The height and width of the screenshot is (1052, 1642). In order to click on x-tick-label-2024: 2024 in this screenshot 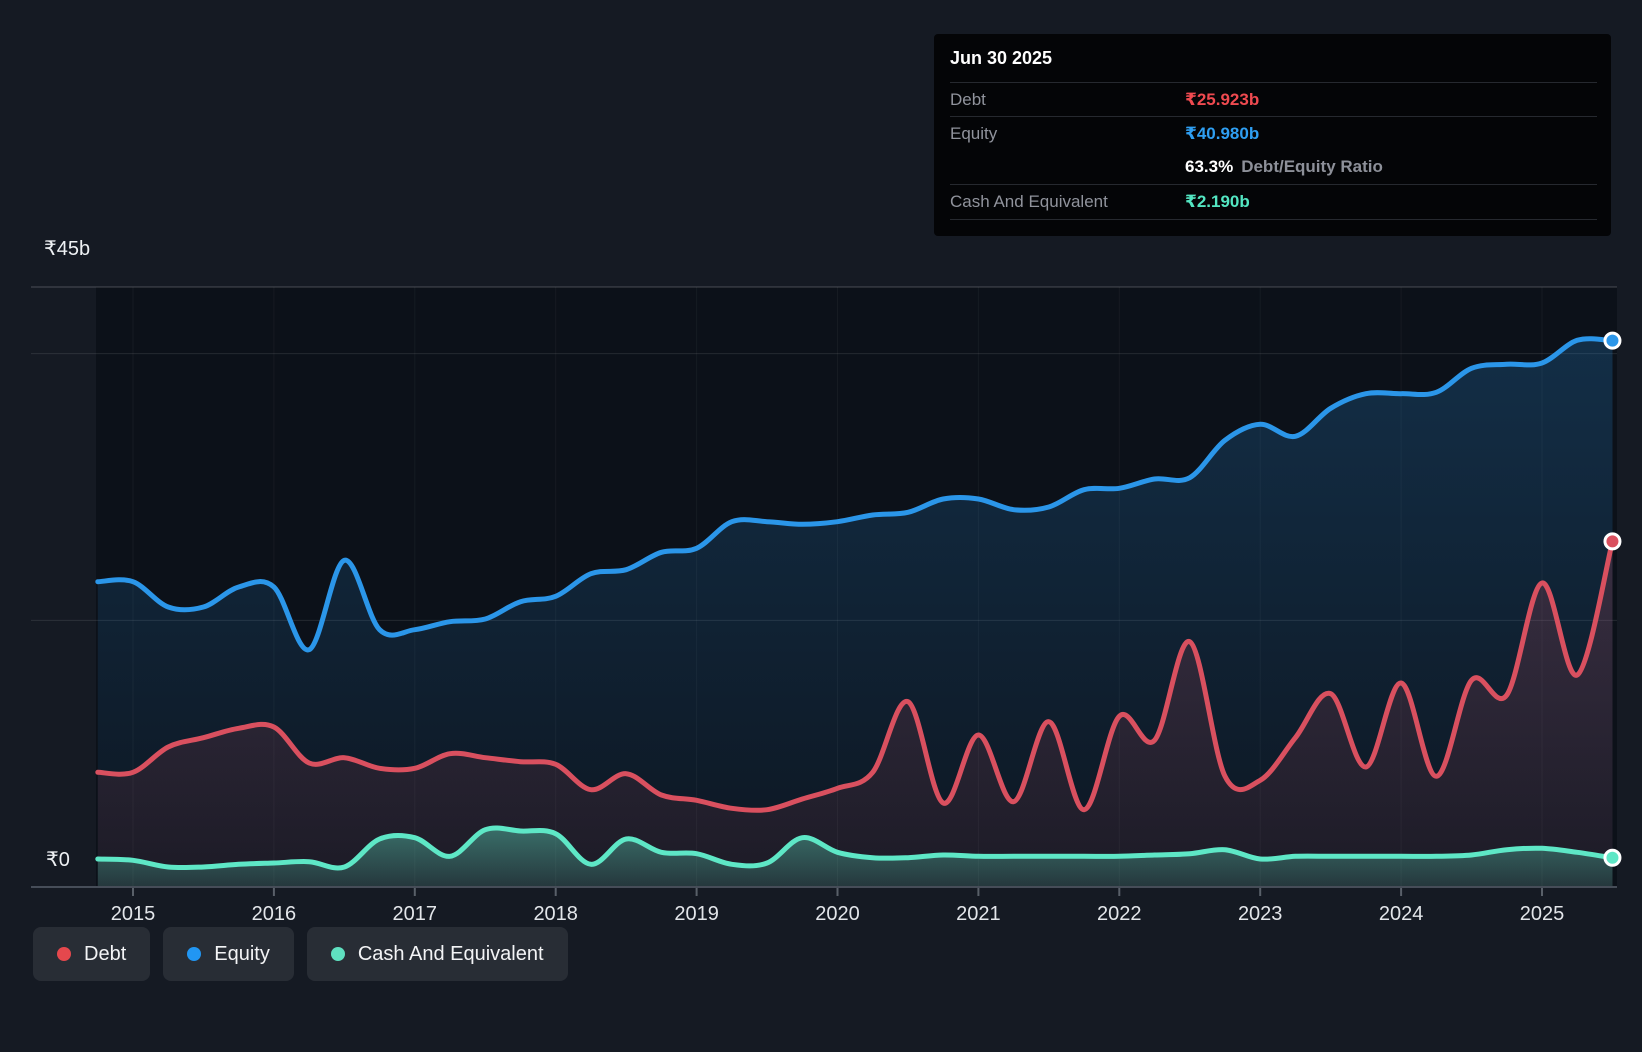, I will do `click(1401, 914)`.